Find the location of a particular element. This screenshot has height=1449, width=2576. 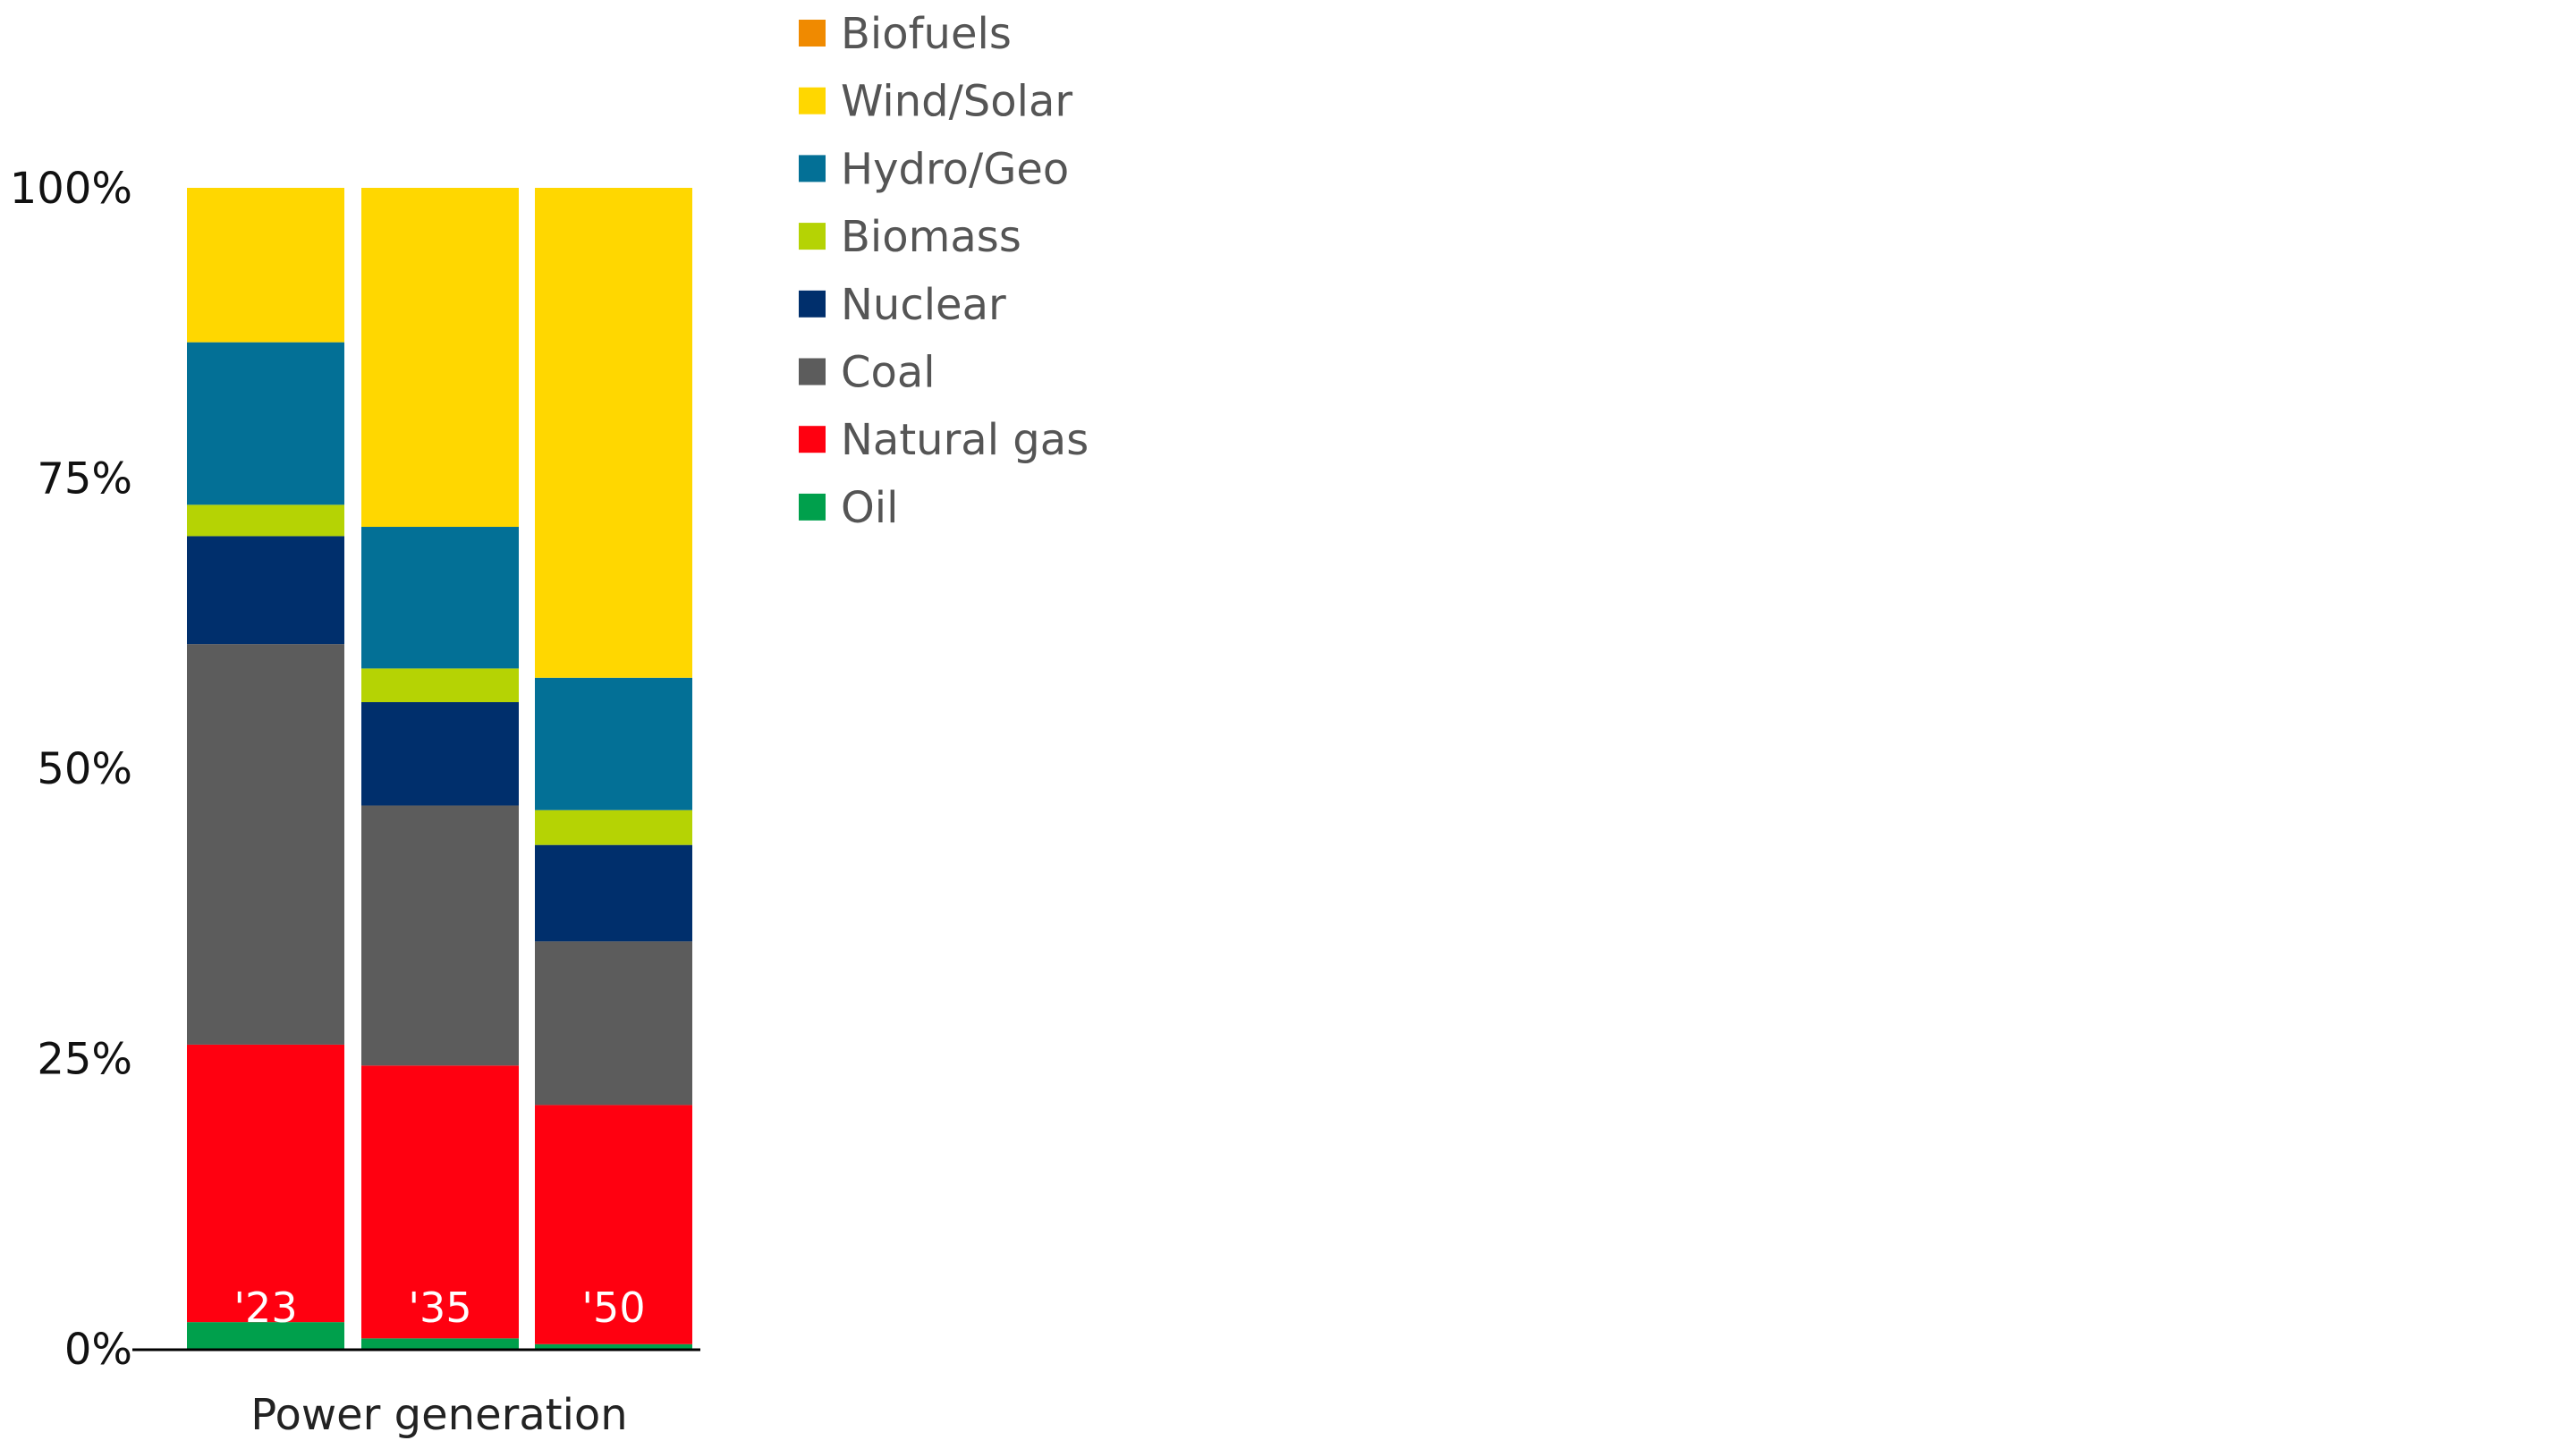

y-axis: 0% 25% 50% 75% 100% is located at coordinates (71, 769).